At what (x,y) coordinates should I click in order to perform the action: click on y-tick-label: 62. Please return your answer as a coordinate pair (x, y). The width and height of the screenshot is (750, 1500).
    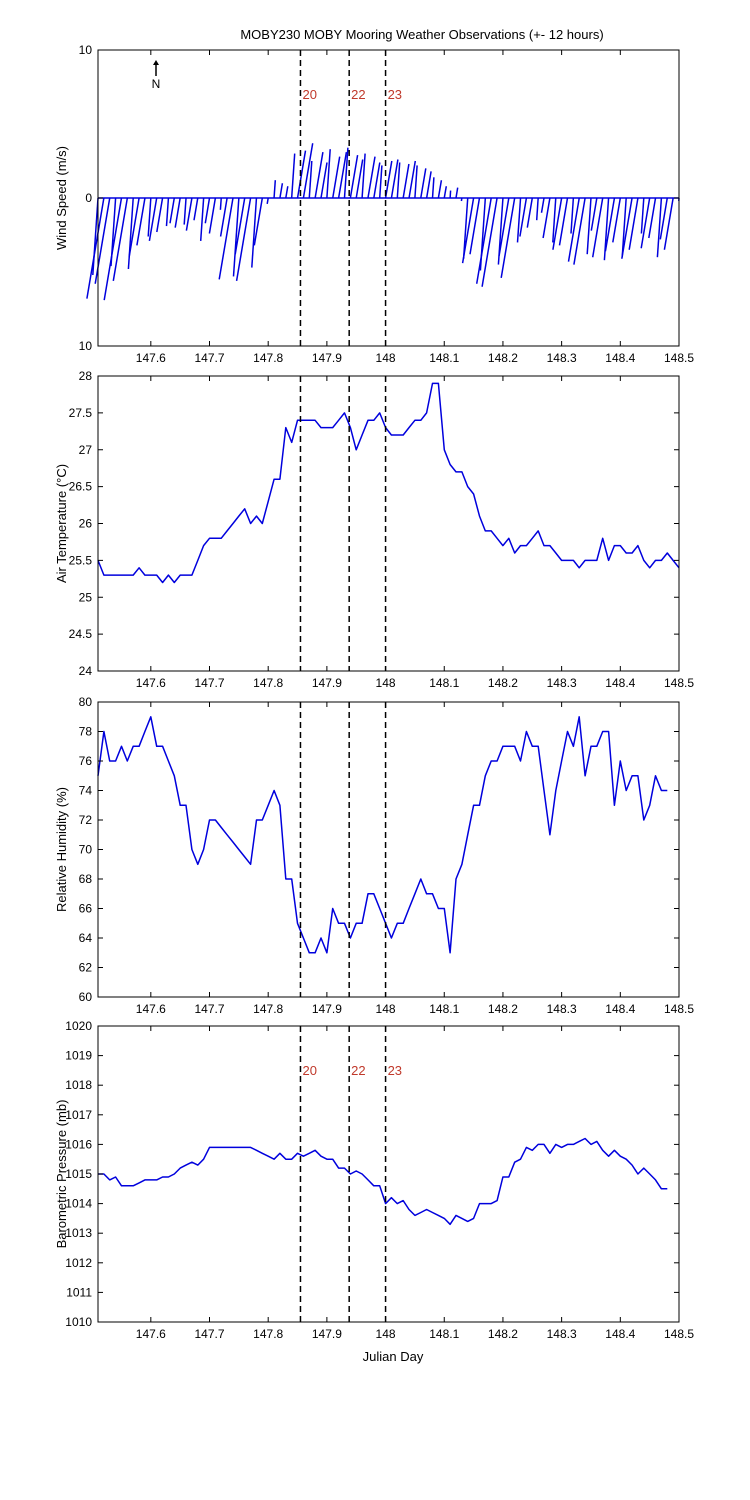
    Looking at the image, I should click on (86, 968).